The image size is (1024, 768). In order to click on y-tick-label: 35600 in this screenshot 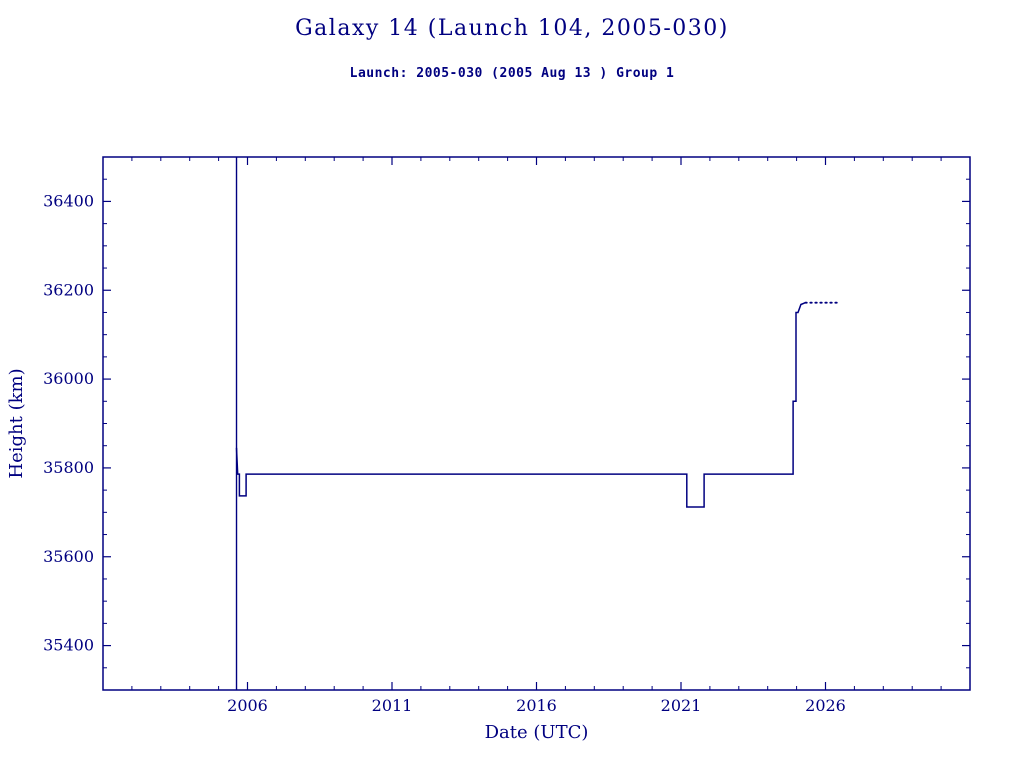, I will do `click(68, 556)`.